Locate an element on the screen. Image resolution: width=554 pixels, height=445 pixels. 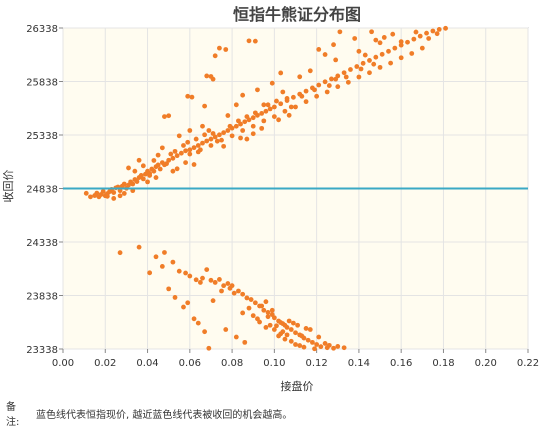
x-tick-label: 0.12 is located at coordinates (317, 363).